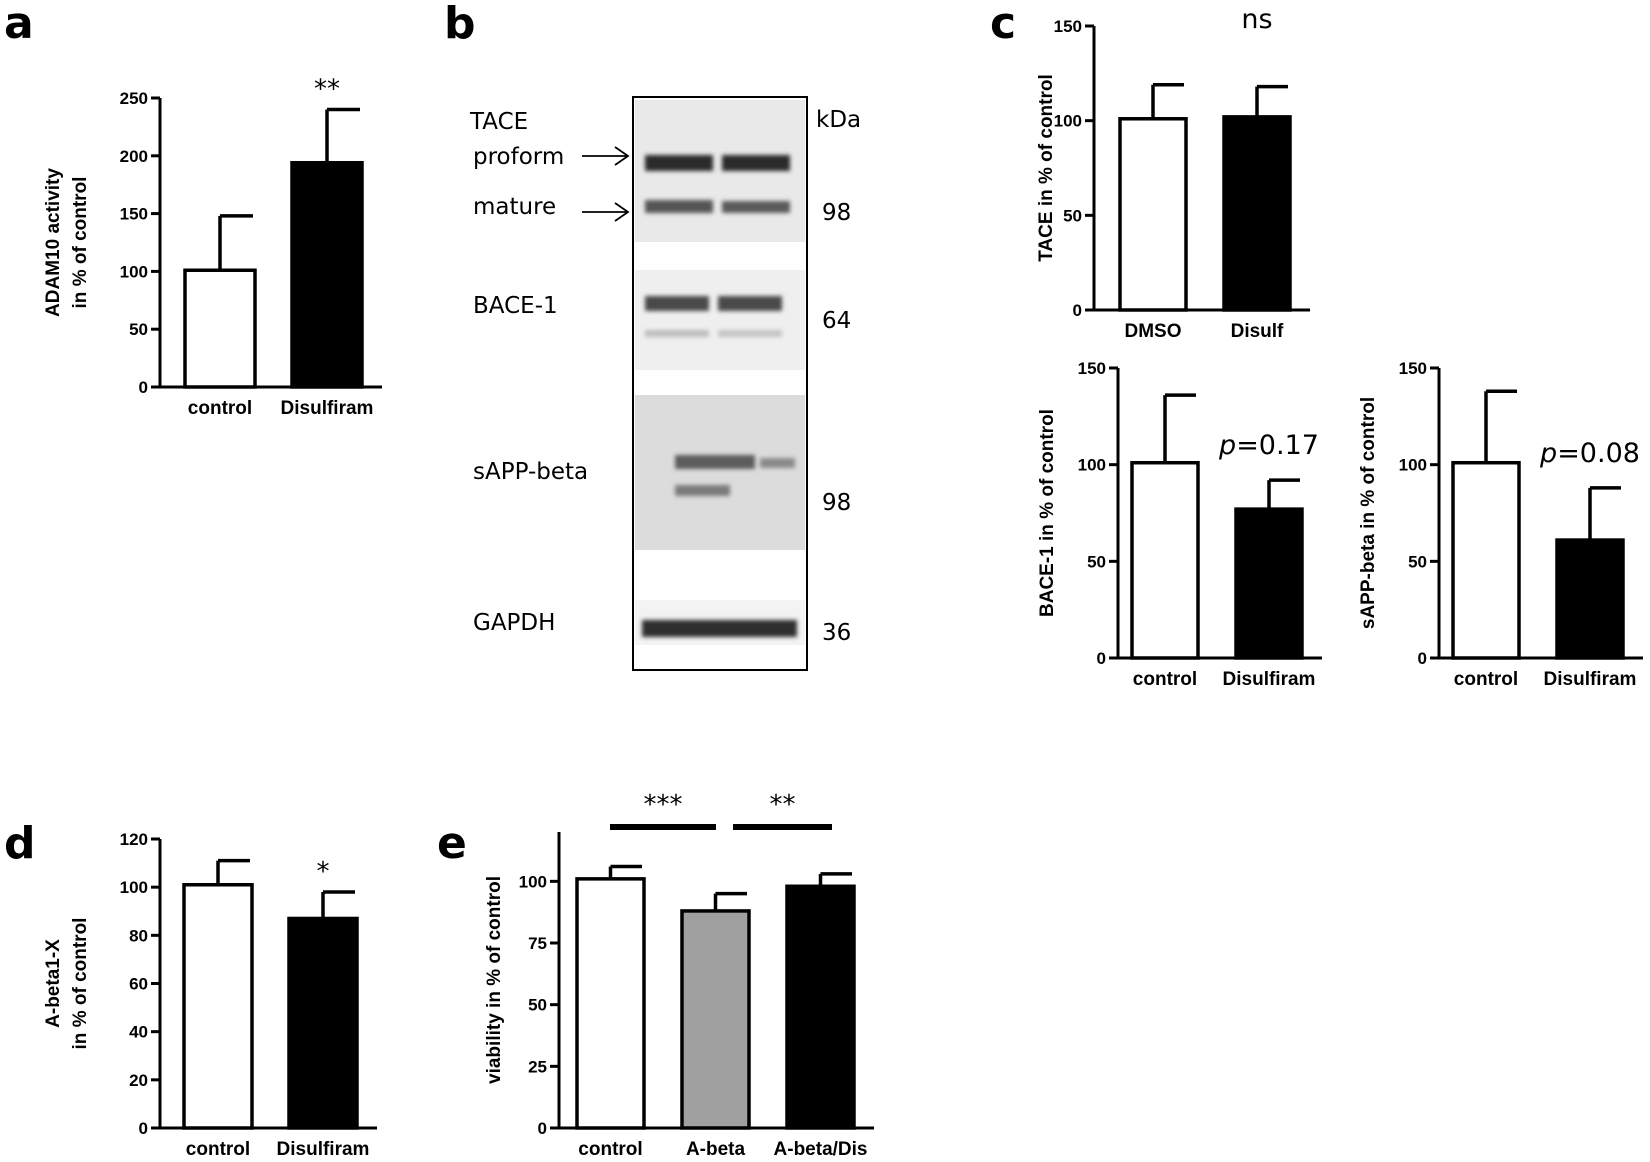 This screenshot has height=1162, width=1650. Describe the element at coordinates (821, 1149) in the screenshot. I see `category-label: A-beta/Dis` at that location.